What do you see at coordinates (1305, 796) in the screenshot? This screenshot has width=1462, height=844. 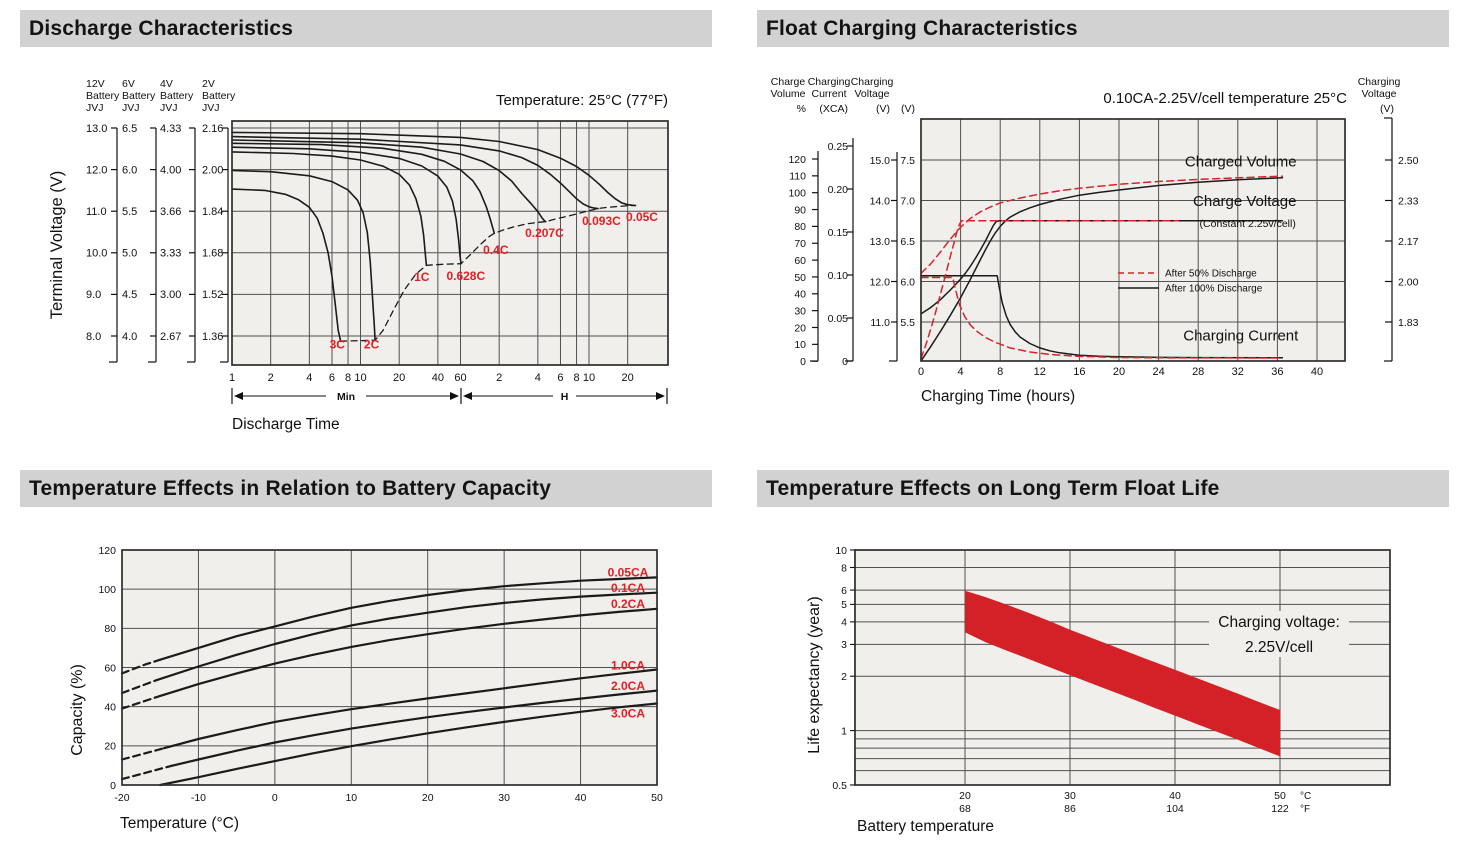 I see `x-unit-c: °C` at bounding box center [1305, 796].